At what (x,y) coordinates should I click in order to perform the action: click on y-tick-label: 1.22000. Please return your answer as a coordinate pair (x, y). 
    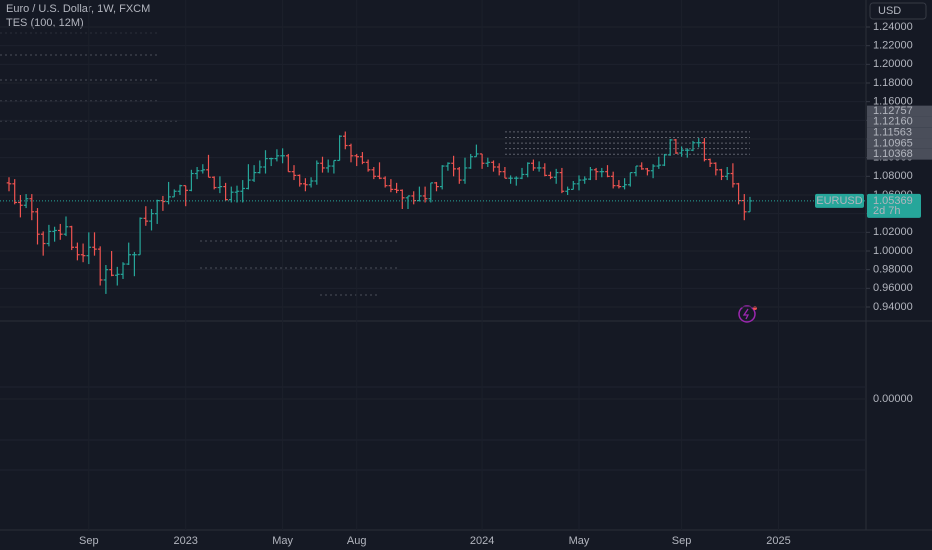
    Looking at the image, I should click on (893, 46).